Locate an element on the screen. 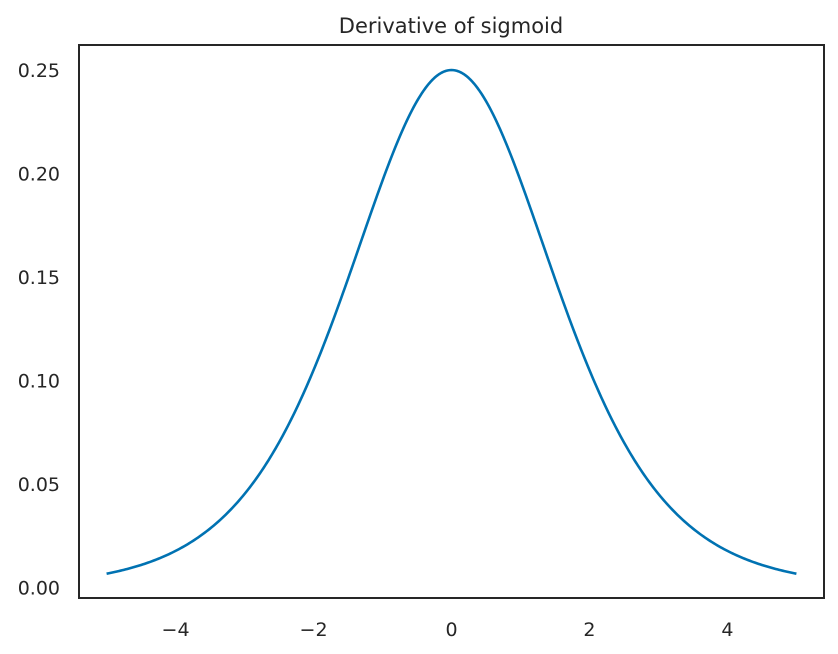  x-axis: −4 −2 0 2 4 is located at coordinates (448, 630).